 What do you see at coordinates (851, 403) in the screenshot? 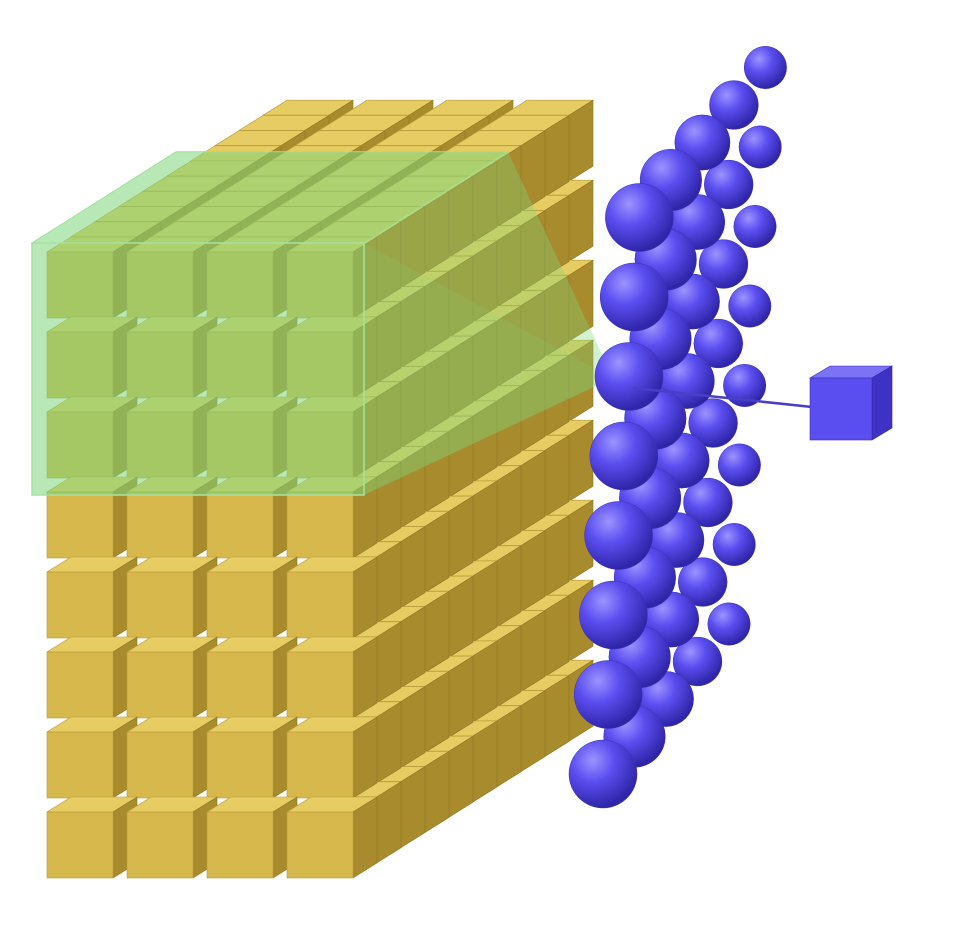
I see `output-cube` at bounding box center [851, 403].